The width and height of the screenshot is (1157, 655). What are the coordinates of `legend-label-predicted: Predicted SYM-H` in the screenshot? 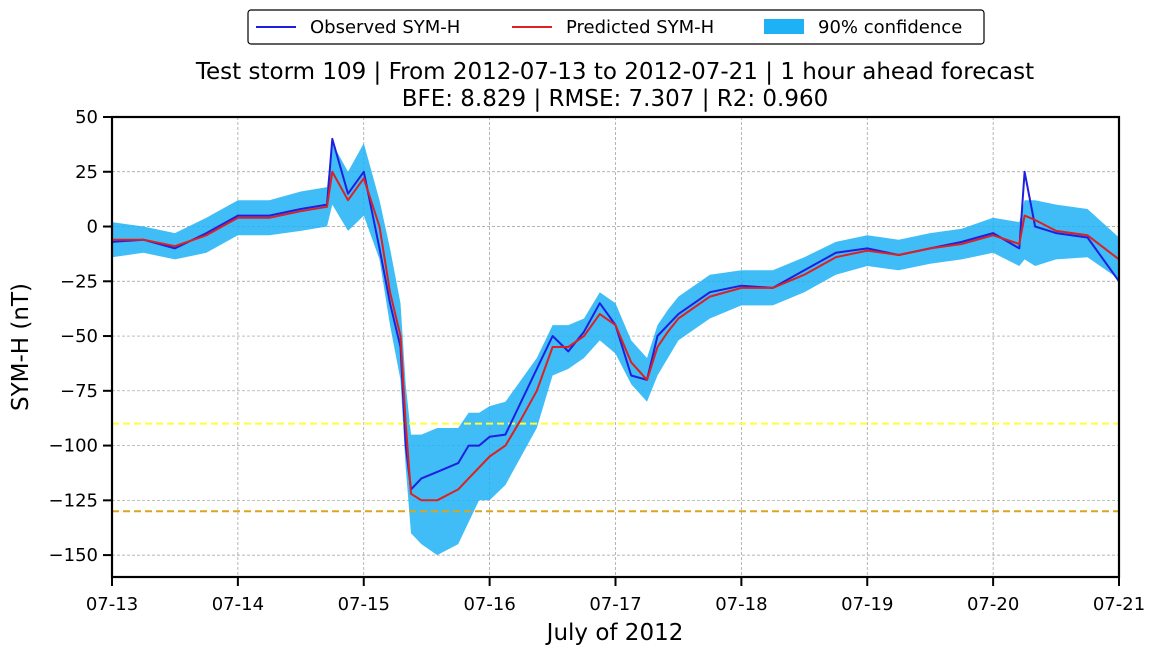 It's located at (640, 27).